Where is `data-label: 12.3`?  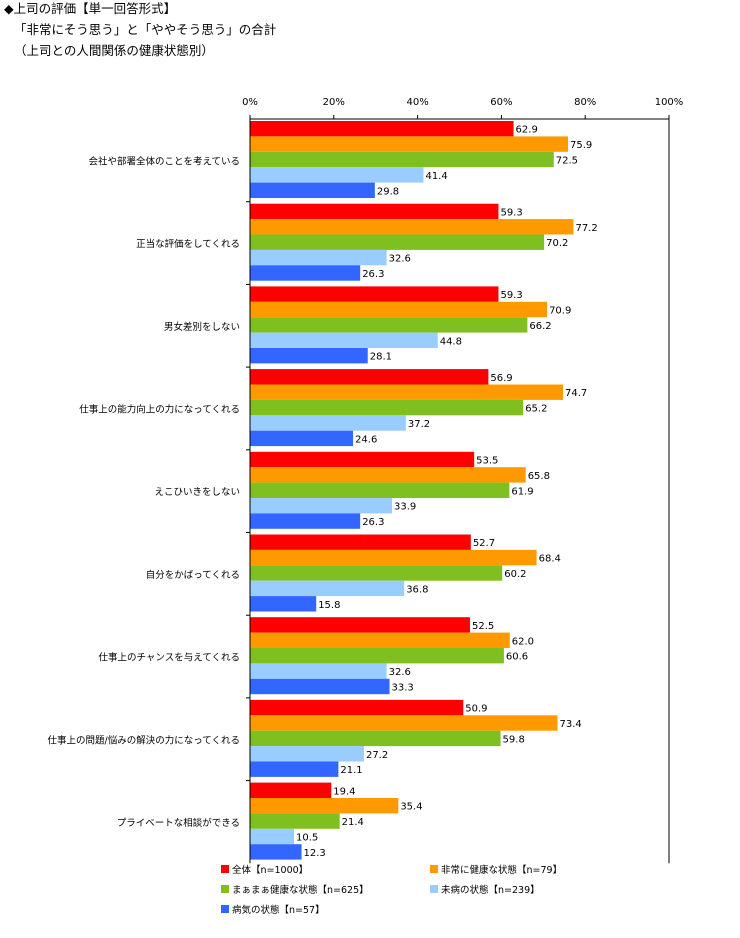 data-label: 12.3 is located at coordinates (315, 853).